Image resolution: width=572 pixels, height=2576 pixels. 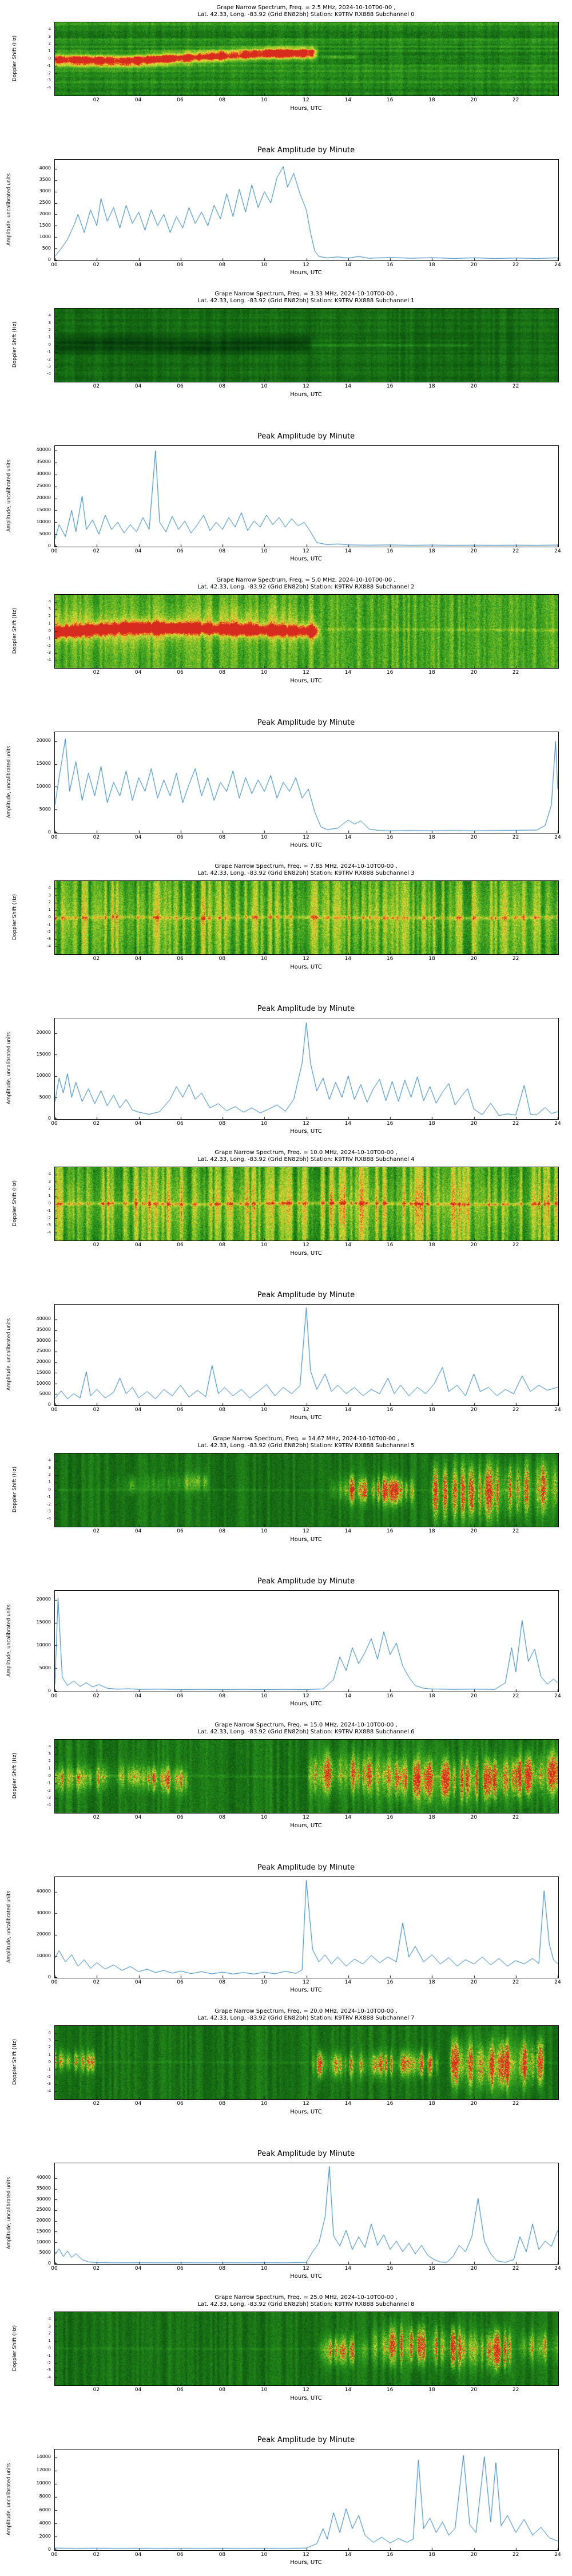 I want to click on y-tick-label: 1000, so click(x=45, y=236).